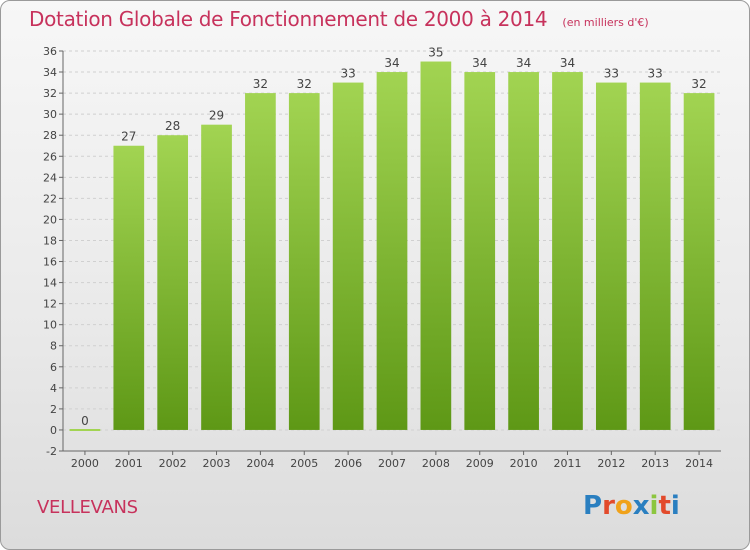 The width and height of the screenshot is (750, 550). What do you see at coordinates (51, 451) in the screenshot?
I see `y-tick-label: -2` at bounding box center [51, 451].